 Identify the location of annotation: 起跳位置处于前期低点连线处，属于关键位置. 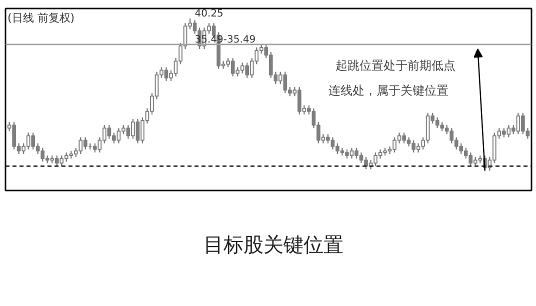
(392, 78).